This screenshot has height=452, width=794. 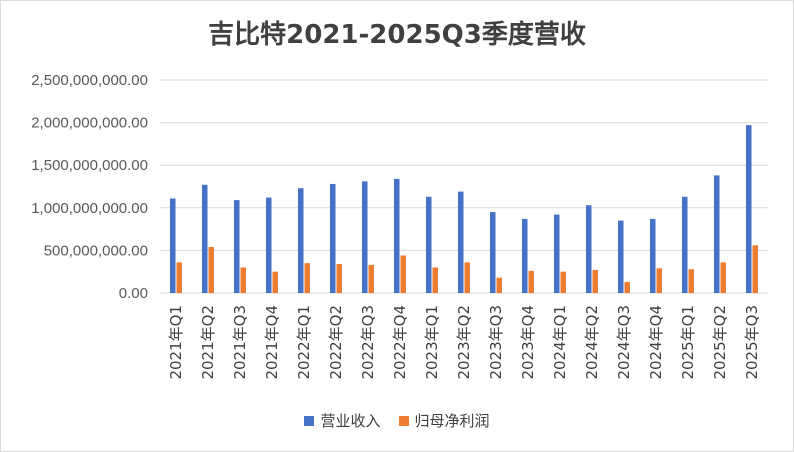 I want to click on chart-legend: 营业收入 归母净利润, so click(x=397, y=420).